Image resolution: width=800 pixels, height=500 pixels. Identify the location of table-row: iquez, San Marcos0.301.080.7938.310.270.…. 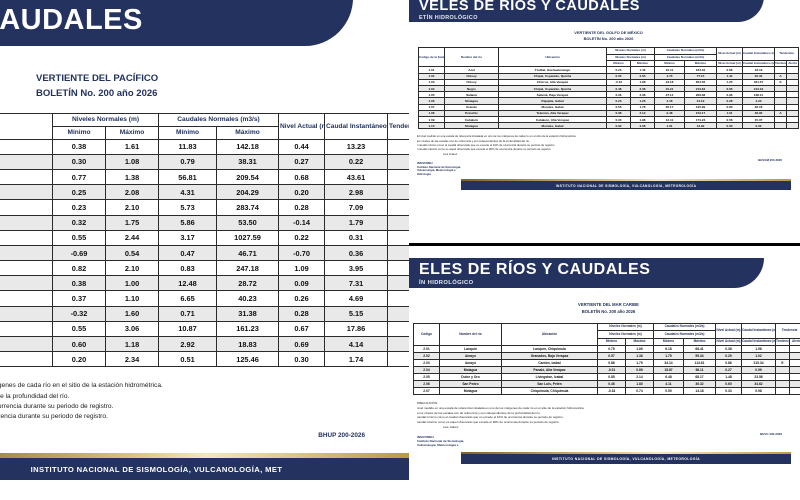
(204, 161).